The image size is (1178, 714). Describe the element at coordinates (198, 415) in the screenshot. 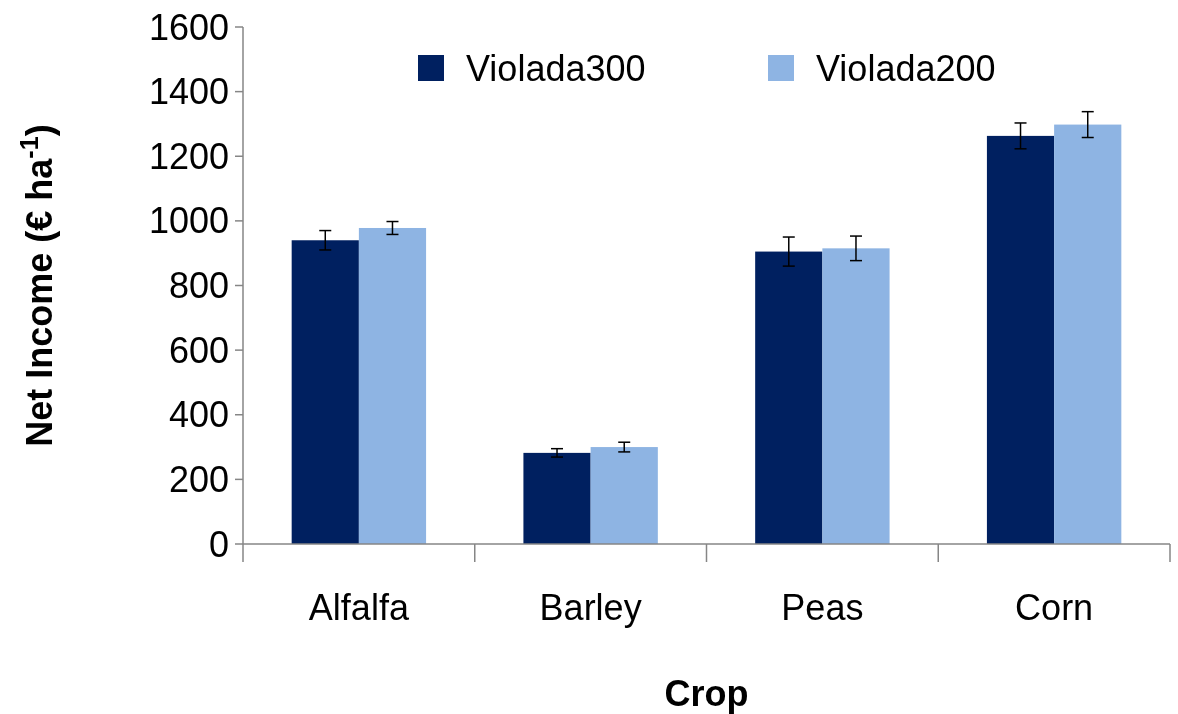

I see `y-tick-label: 400` at that location.